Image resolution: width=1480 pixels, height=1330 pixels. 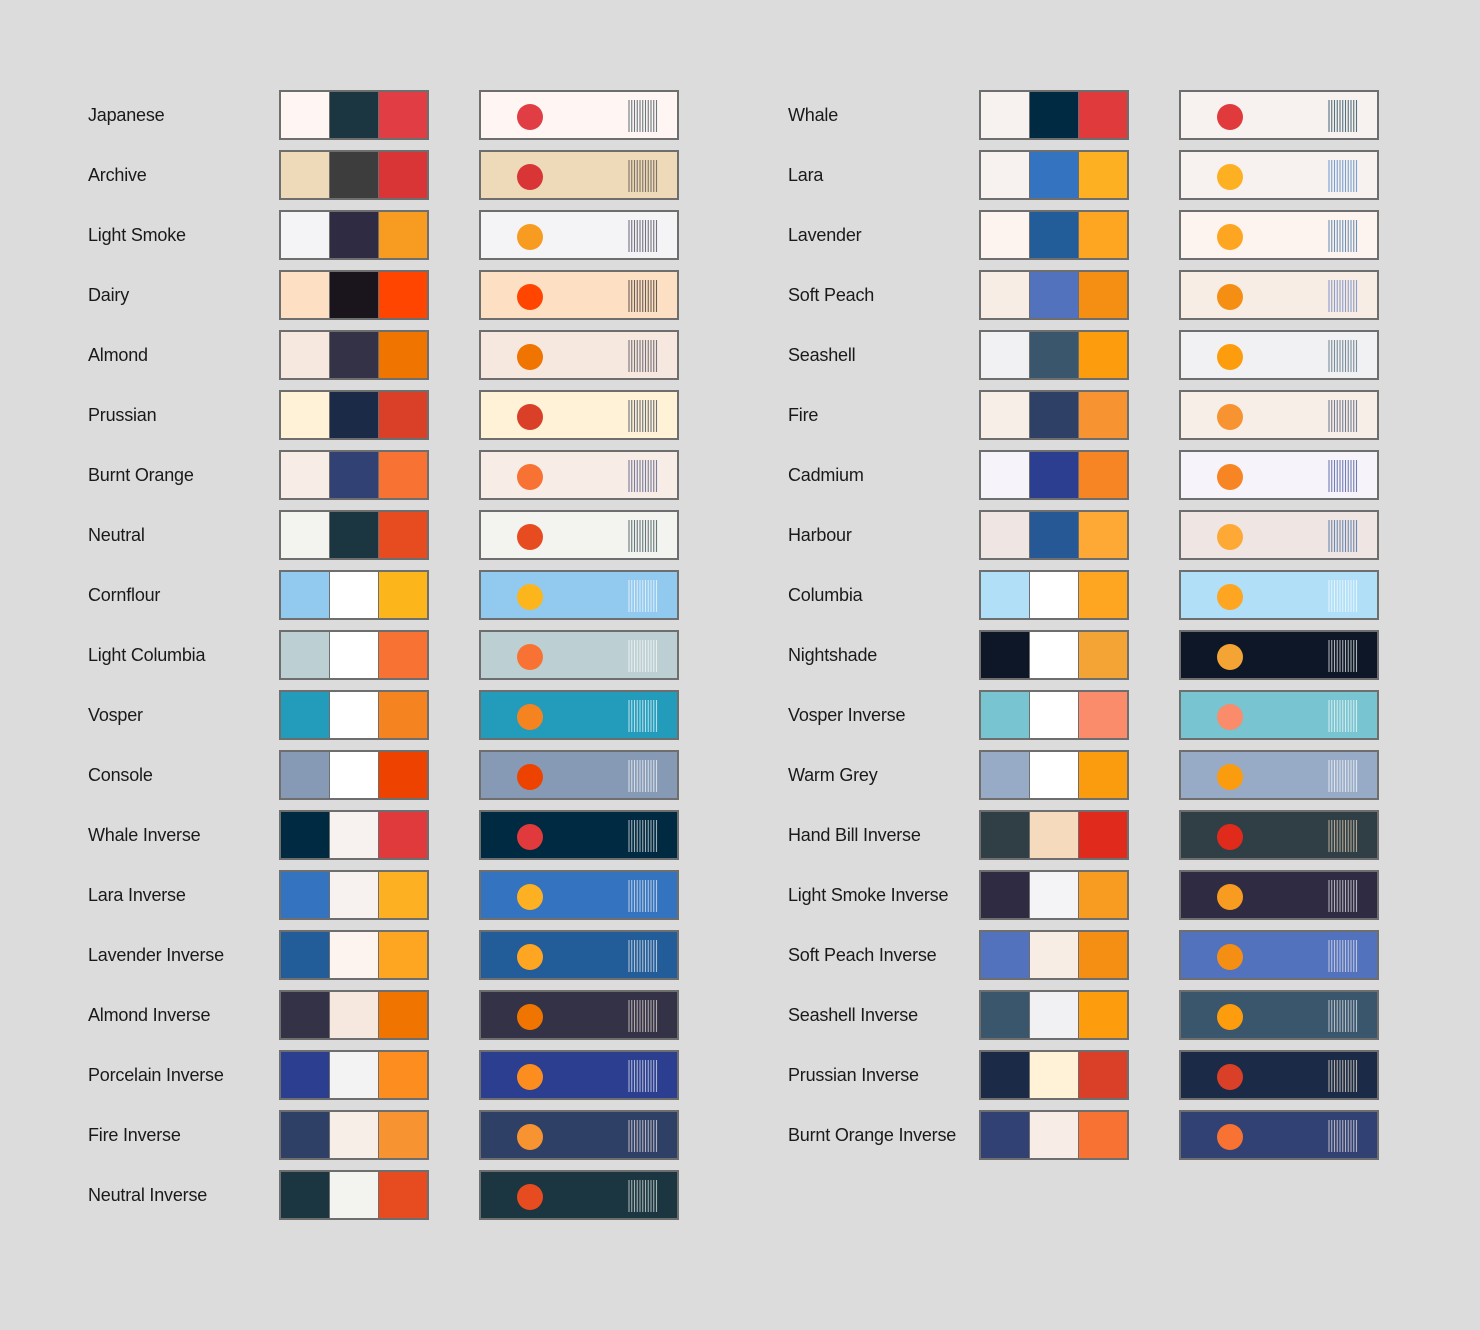 I want to click on palette-name: Dairy, so click(x=109, y=295).